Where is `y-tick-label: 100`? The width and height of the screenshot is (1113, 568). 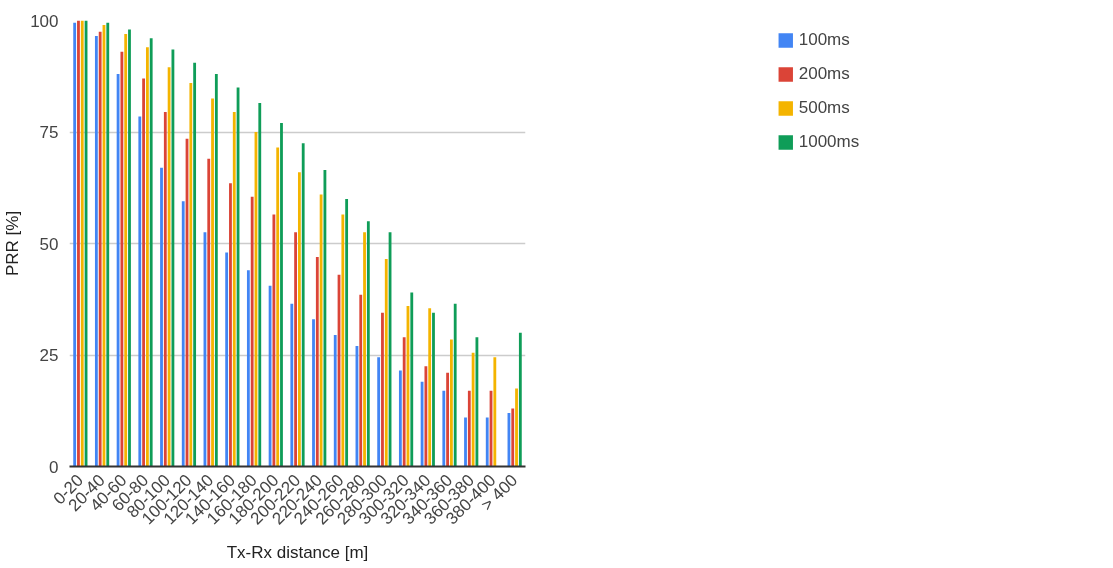 y-tick-label: 100 is located at coordinates (44, 21).